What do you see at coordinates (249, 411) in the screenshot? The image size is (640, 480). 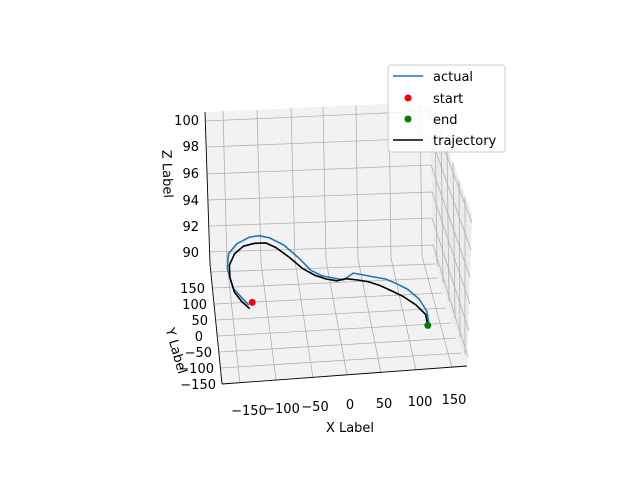 I see `x-tick-label: −150` at bounding box center [249, 411].